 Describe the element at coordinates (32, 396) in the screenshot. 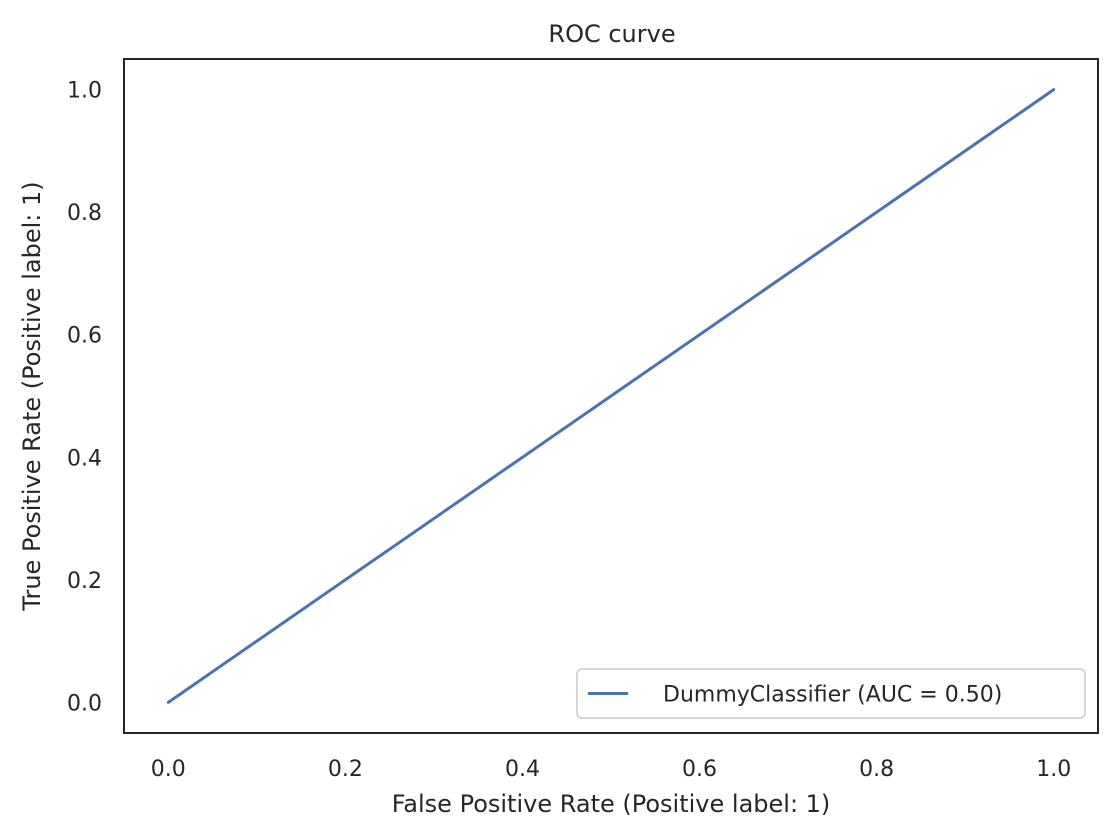

I see `y-axis-title: True Positive Rate (Positive label: 1)` at that location.